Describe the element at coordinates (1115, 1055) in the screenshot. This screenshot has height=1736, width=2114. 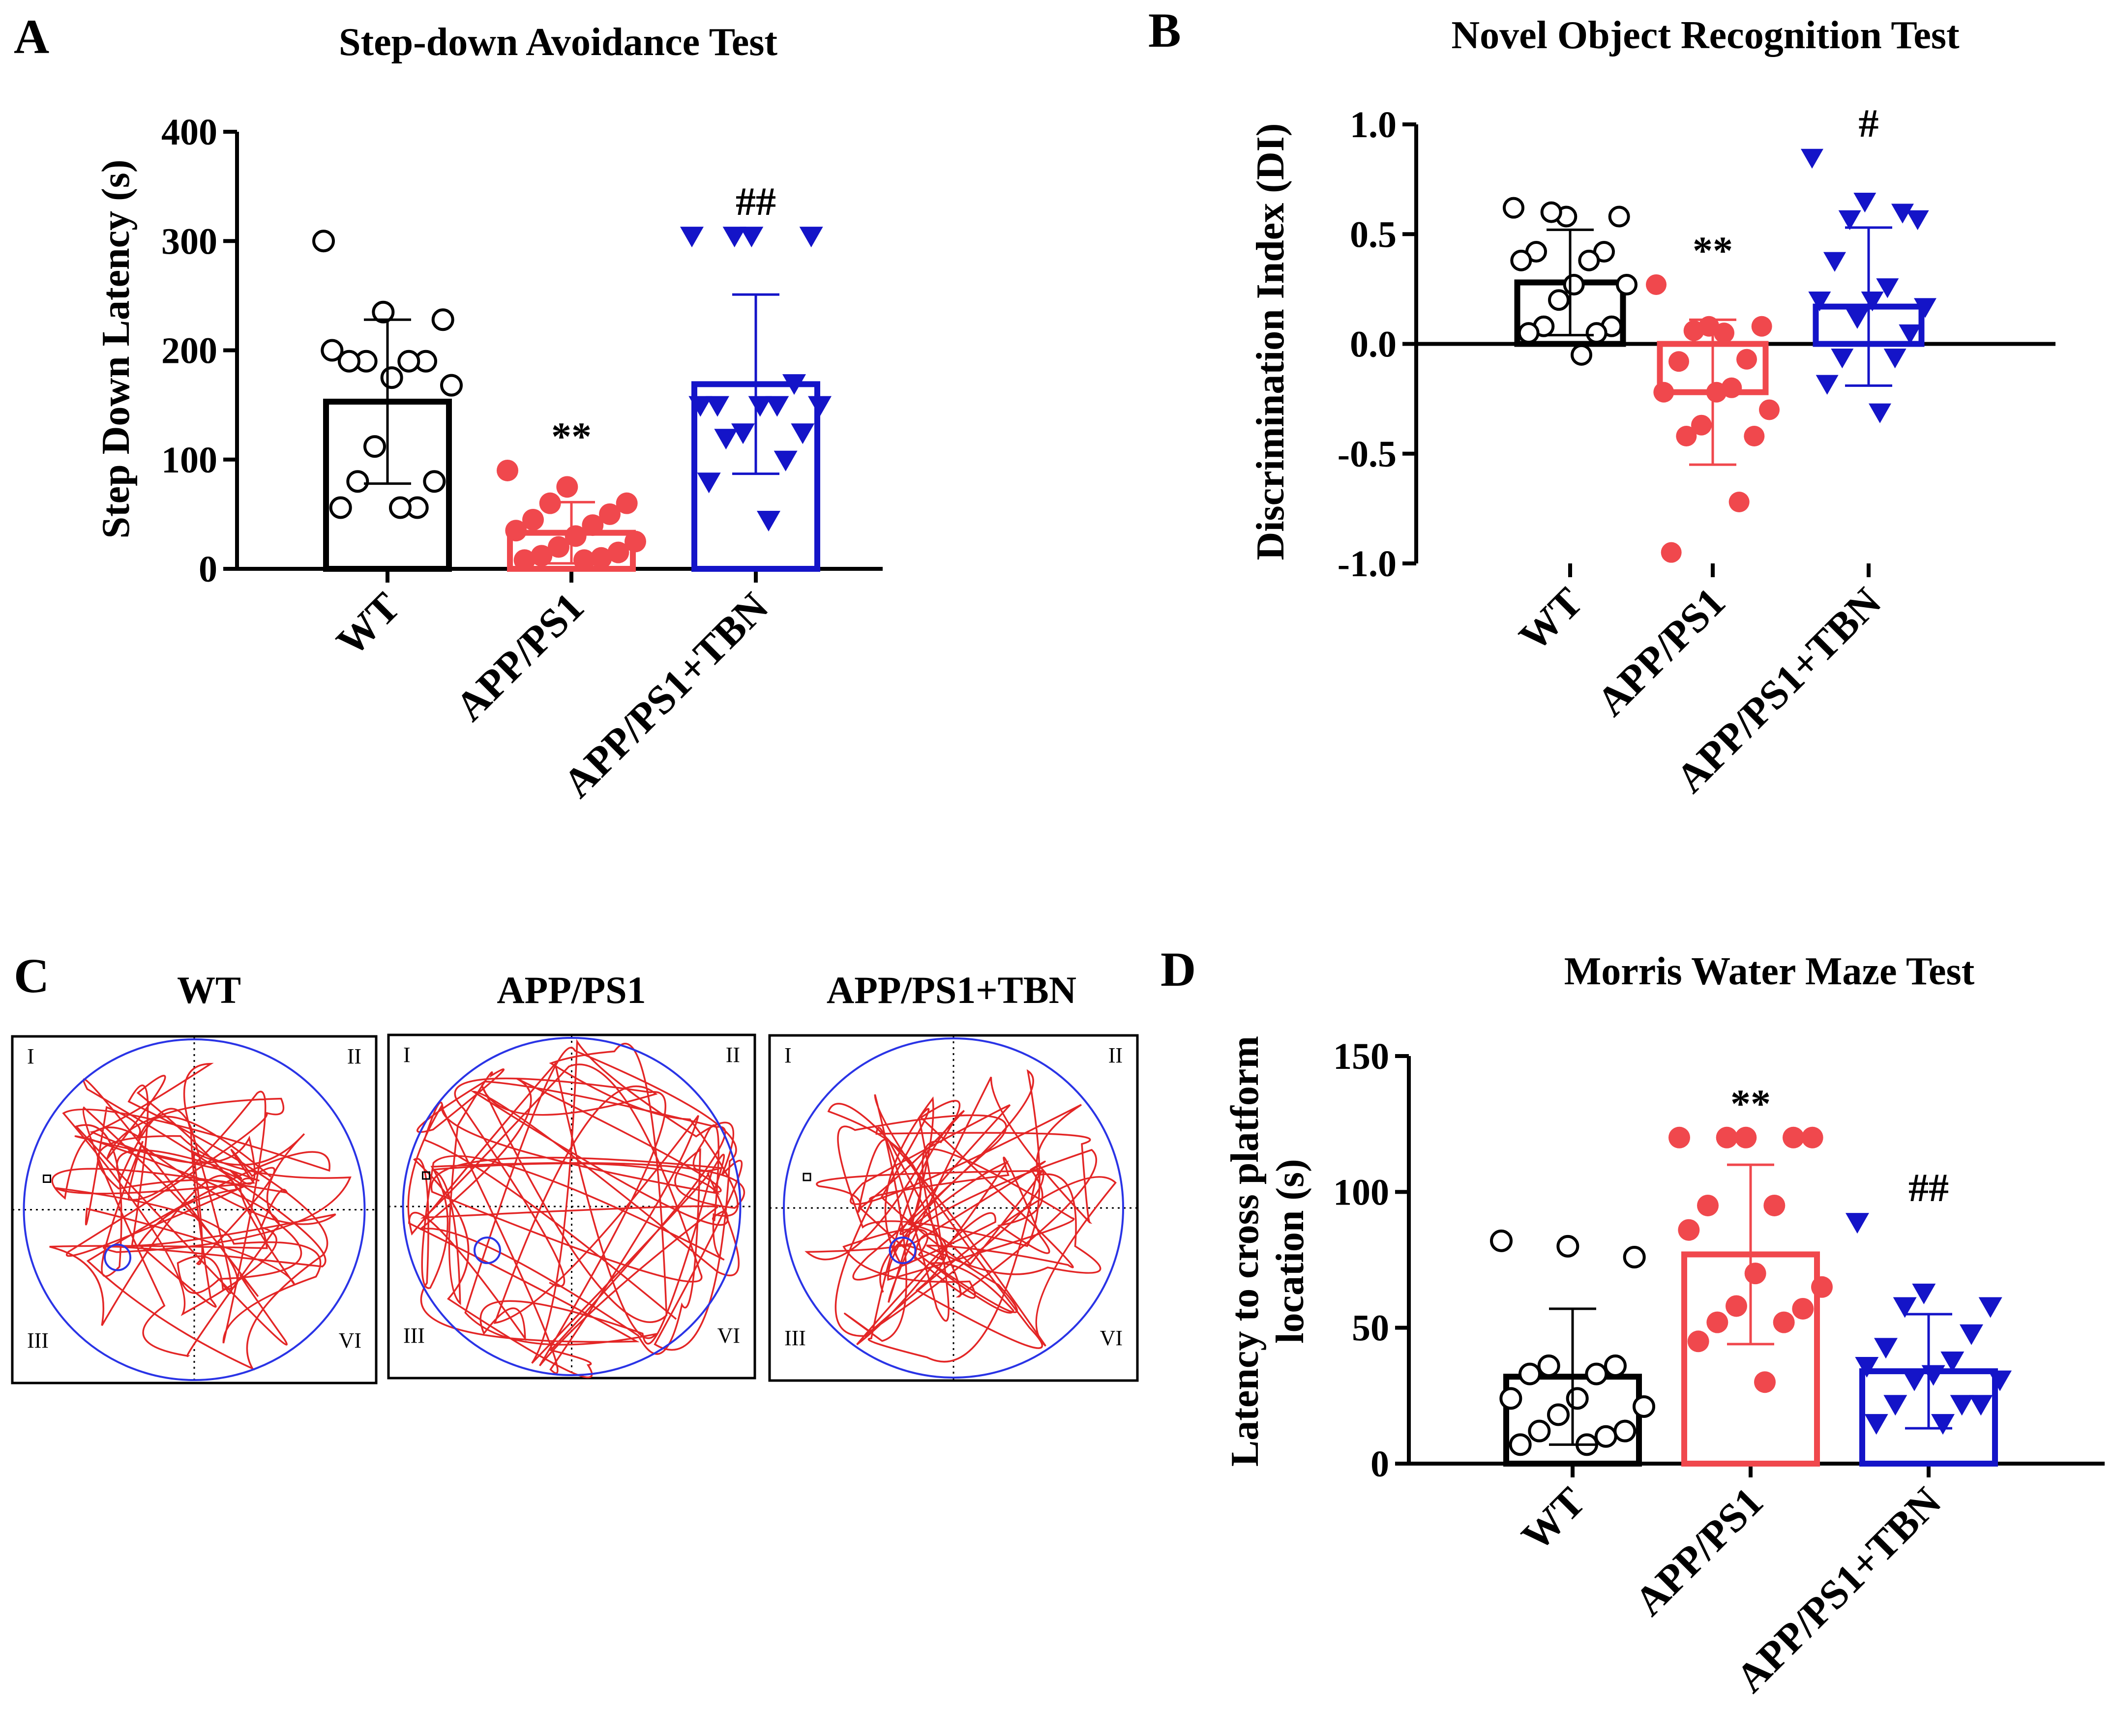
I see `quadrant-label: II` at that location.